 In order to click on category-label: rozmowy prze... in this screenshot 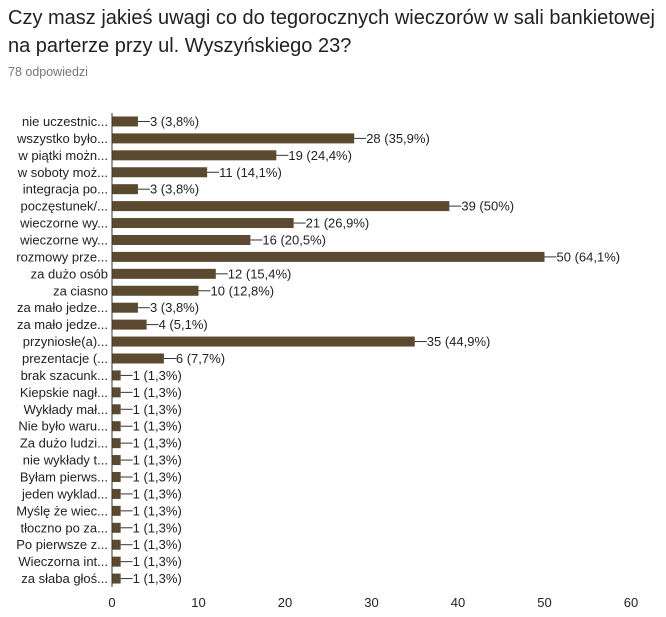, I will do `click(62, 256)`.